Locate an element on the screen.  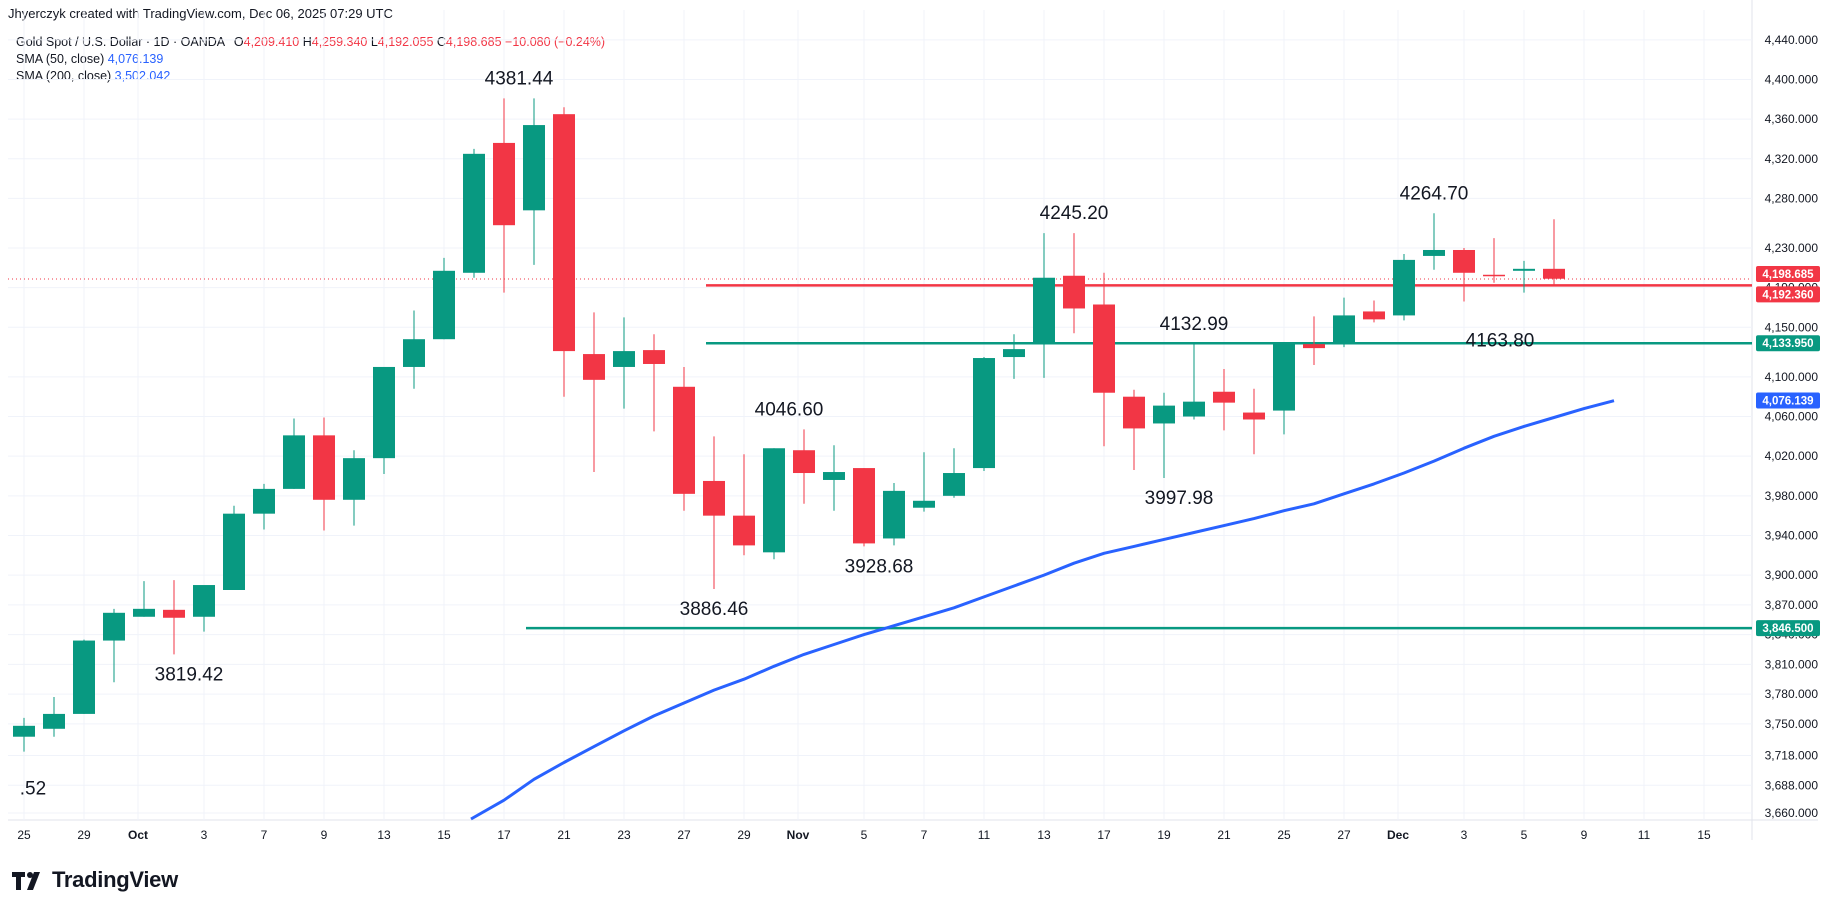
open-label: O is located at coordinates (238, 42).